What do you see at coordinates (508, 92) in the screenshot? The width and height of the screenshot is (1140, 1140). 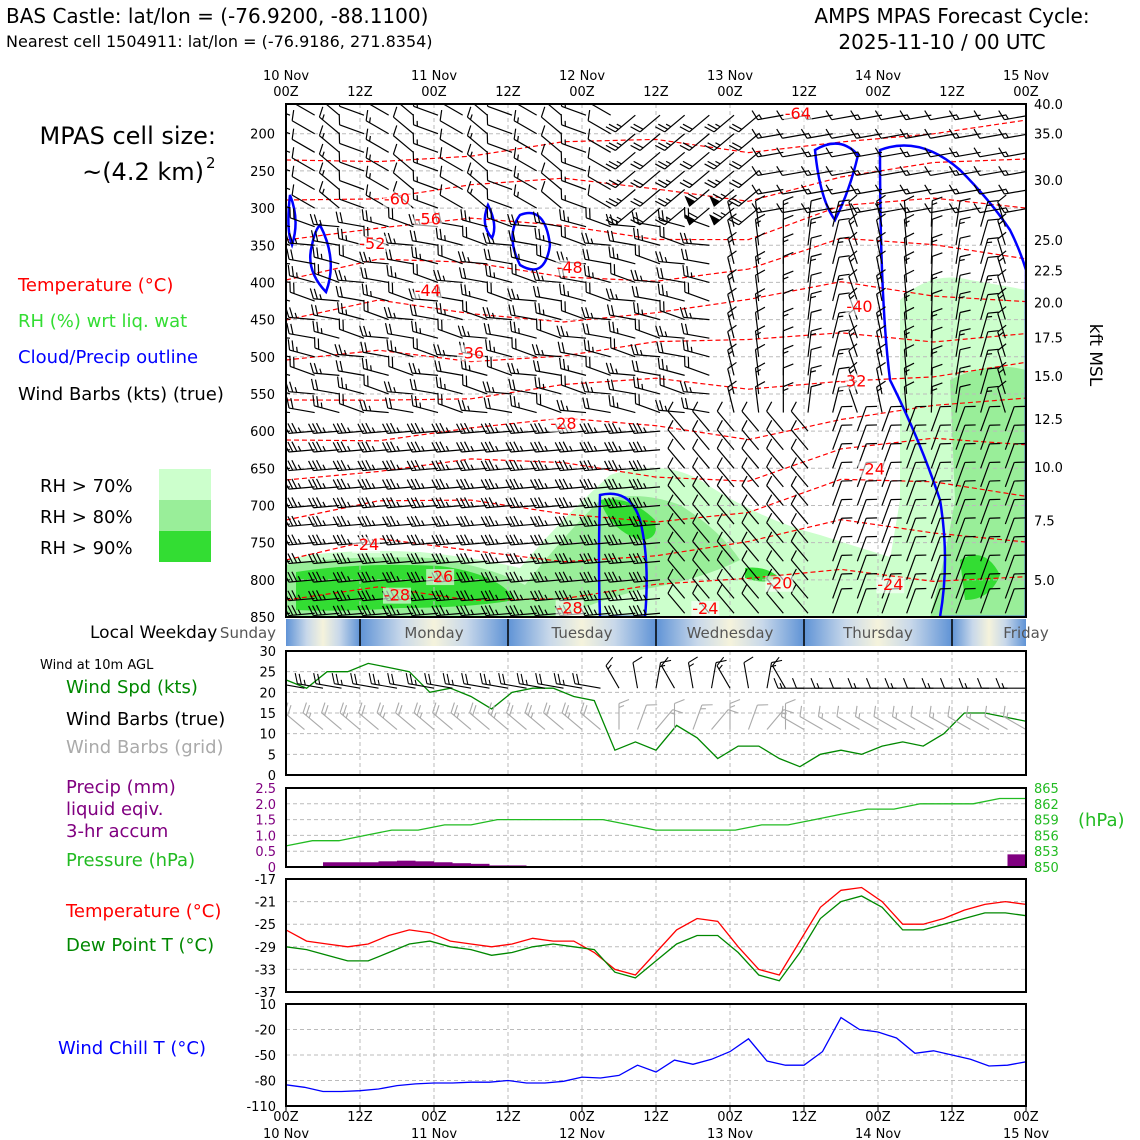 I see `top-hour-label: 12Z` at bounding box center [508, 92].